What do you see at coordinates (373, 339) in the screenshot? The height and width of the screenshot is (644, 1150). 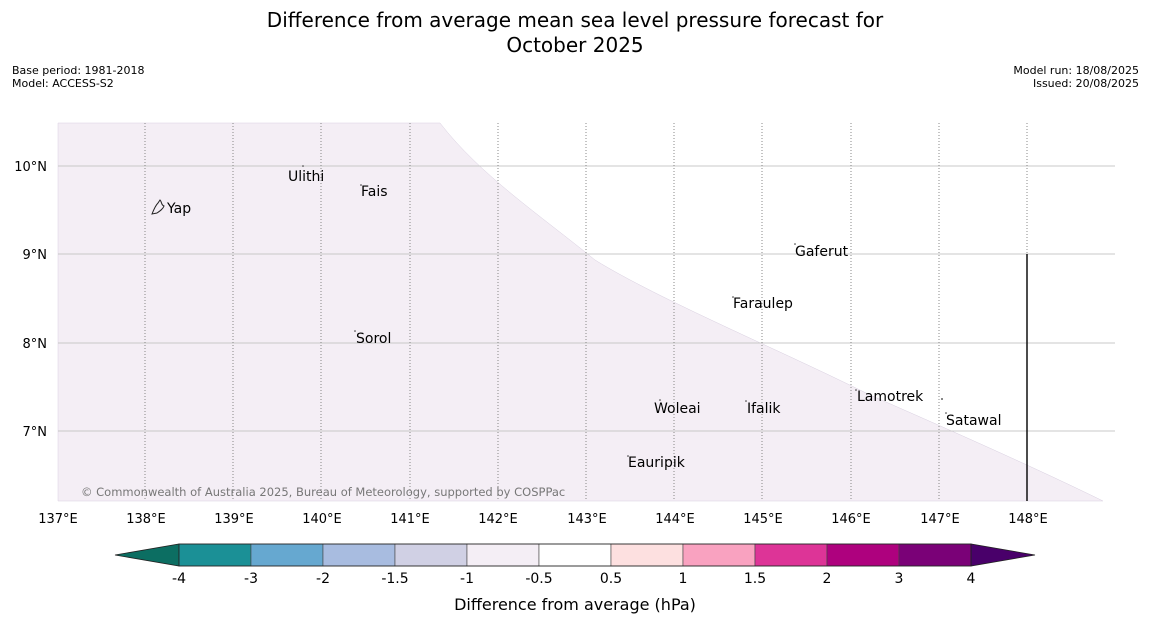 I see `place-sorol: Sorol` at bounding box center [373, 339].